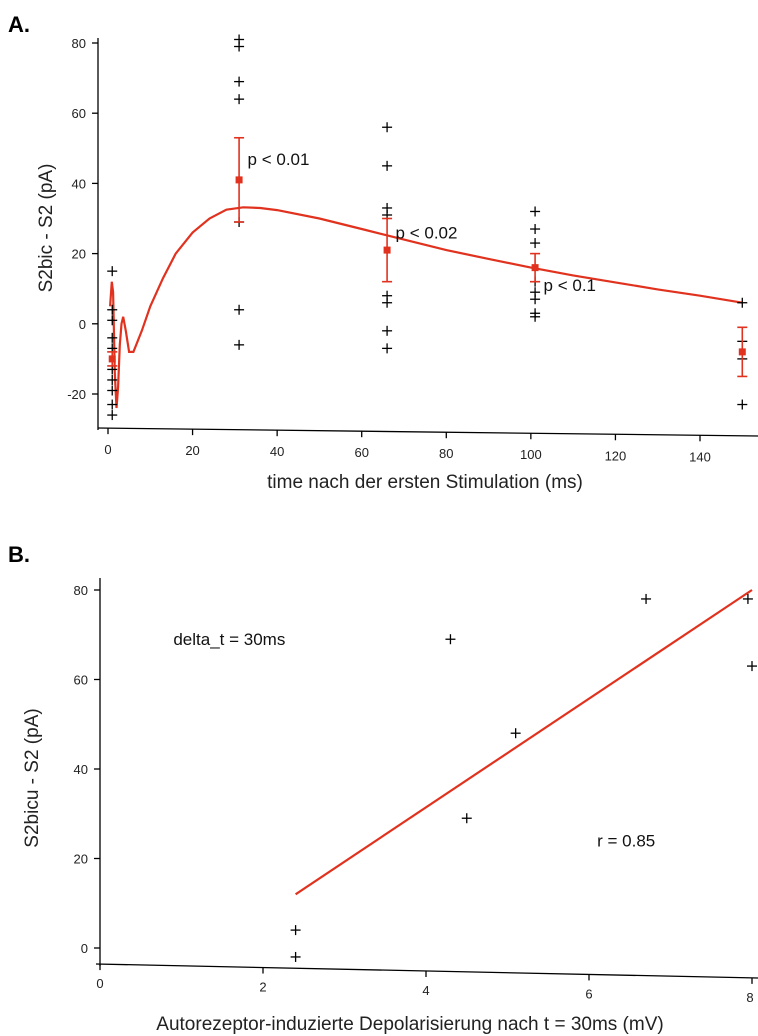  Describe the element at coordinates (192, 450) in the screenshot. I see `panel-a-x-tick-label: 20` at that location.